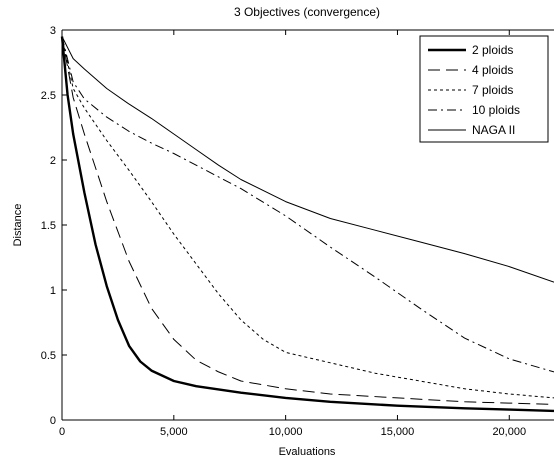 The width and height of the screenshot is (554, 466). Describe the element at coordinates (492, 70) in the screenshot. I see `legend-label-2: 4 ploids` at that location.